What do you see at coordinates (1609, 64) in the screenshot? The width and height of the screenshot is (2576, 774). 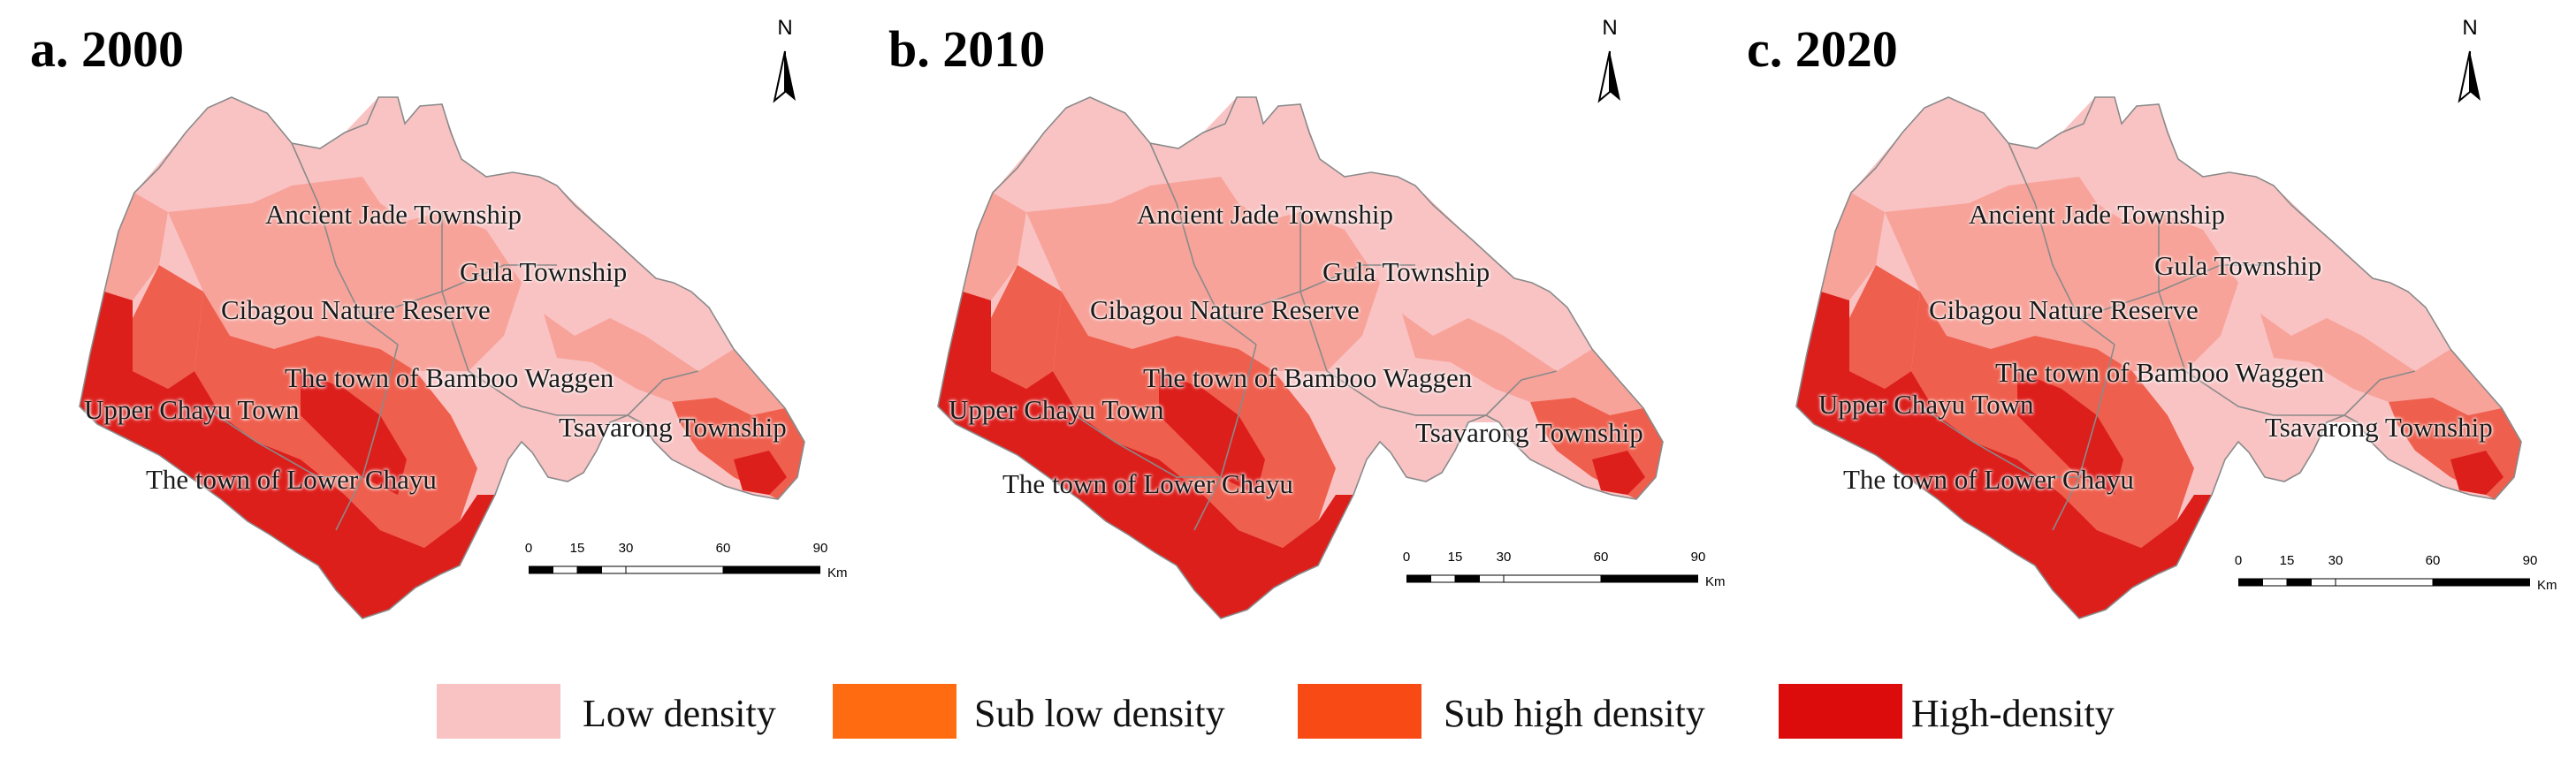 I see `north-arrow: N` at bounding box center [1609, 64].